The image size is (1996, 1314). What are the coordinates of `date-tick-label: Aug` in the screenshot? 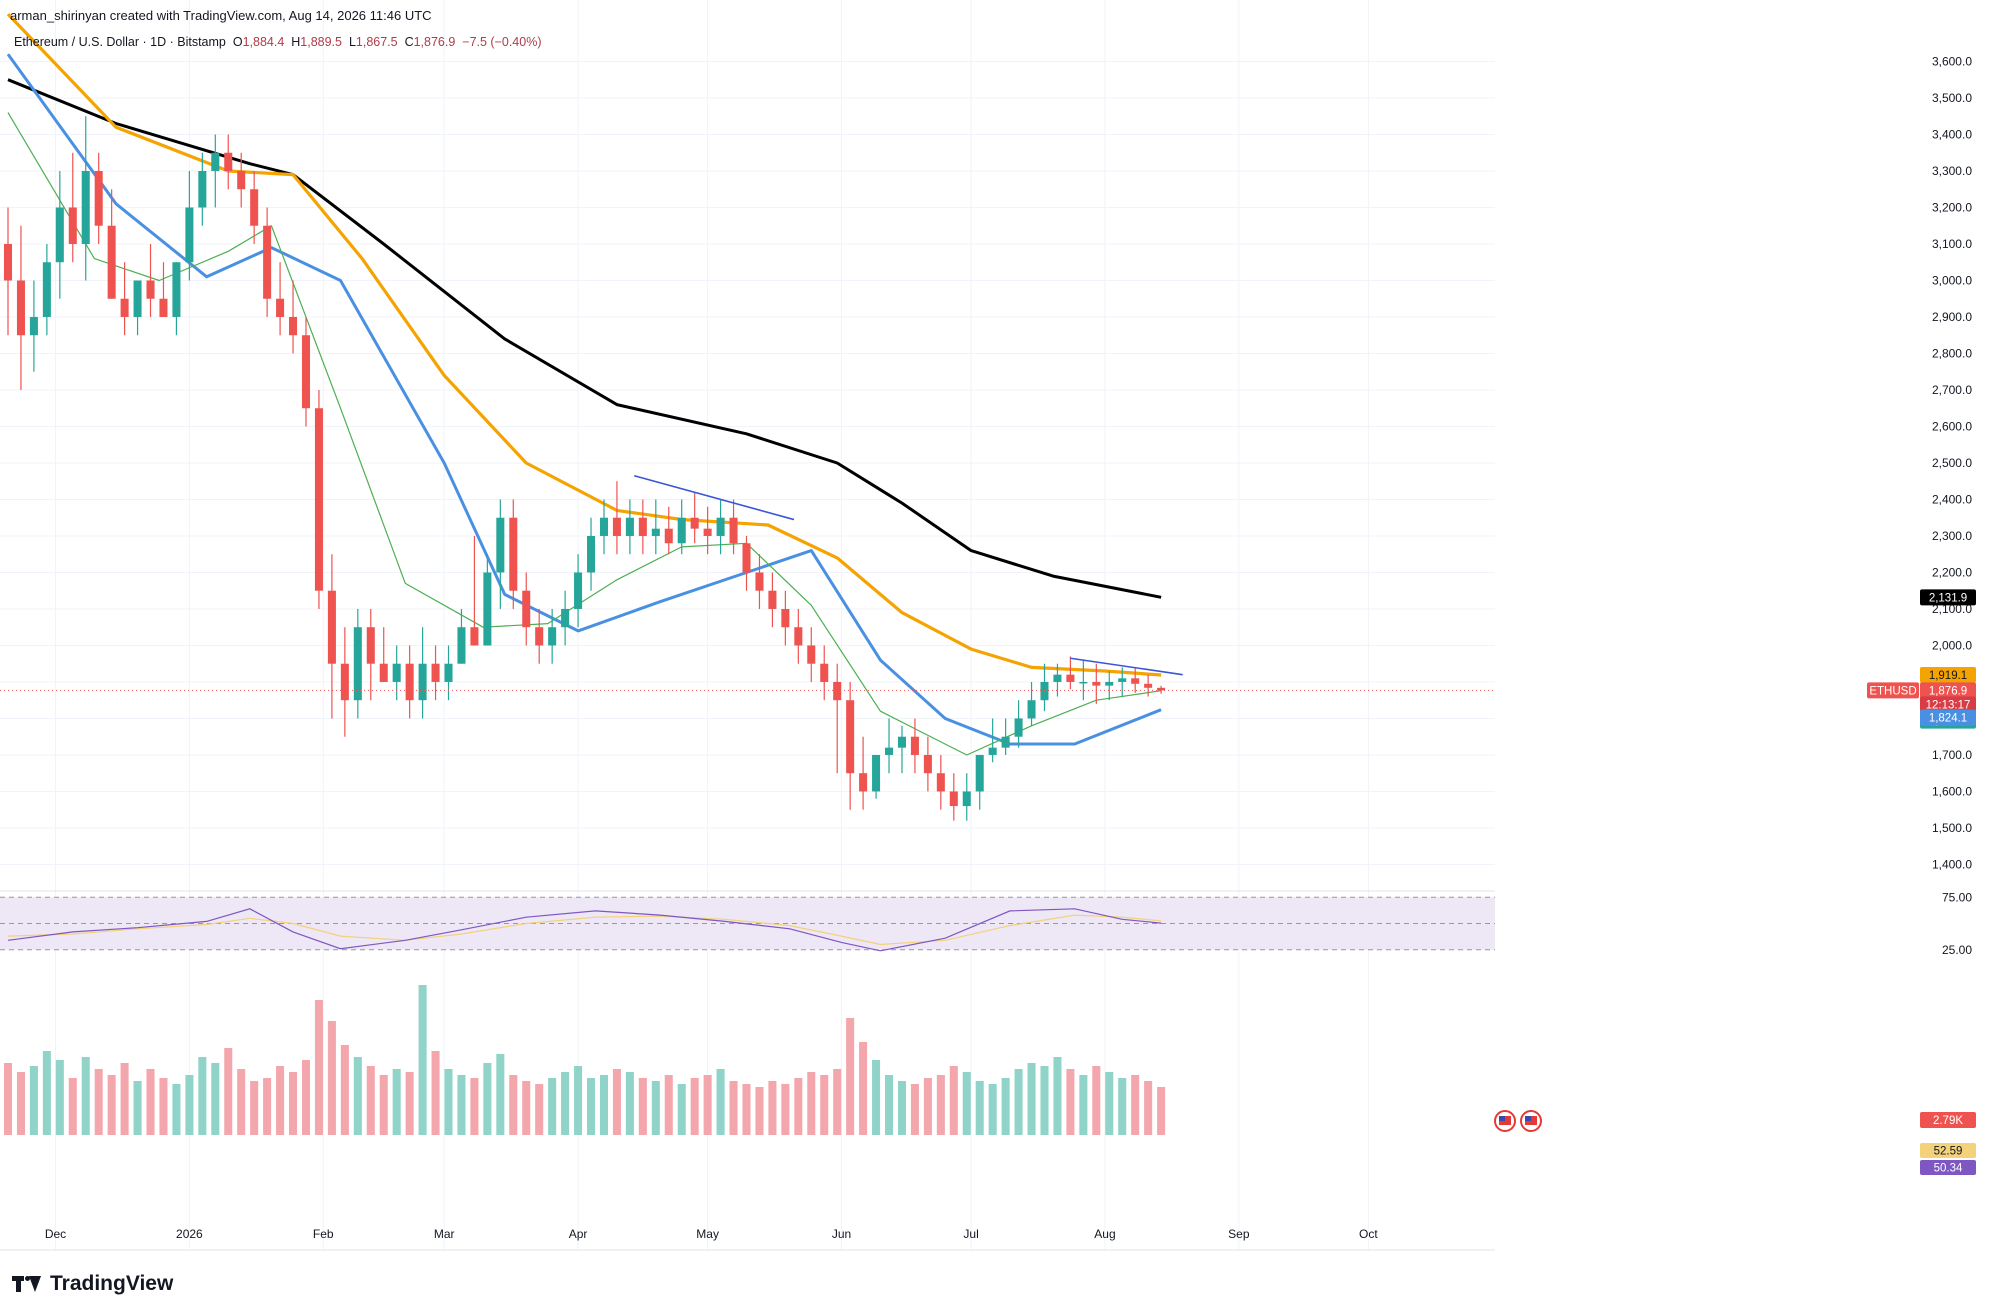 It's located at (1104, 1234).